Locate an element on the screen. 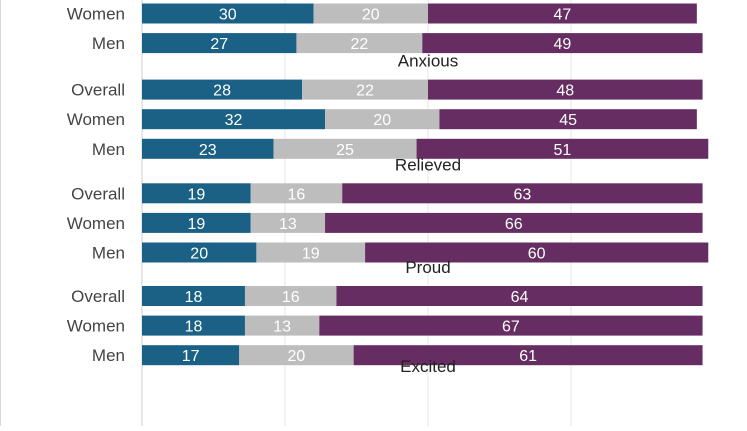 The height and width of the screenshot is (431, 747). data-label: 61 is located at coordinates (528, 356).